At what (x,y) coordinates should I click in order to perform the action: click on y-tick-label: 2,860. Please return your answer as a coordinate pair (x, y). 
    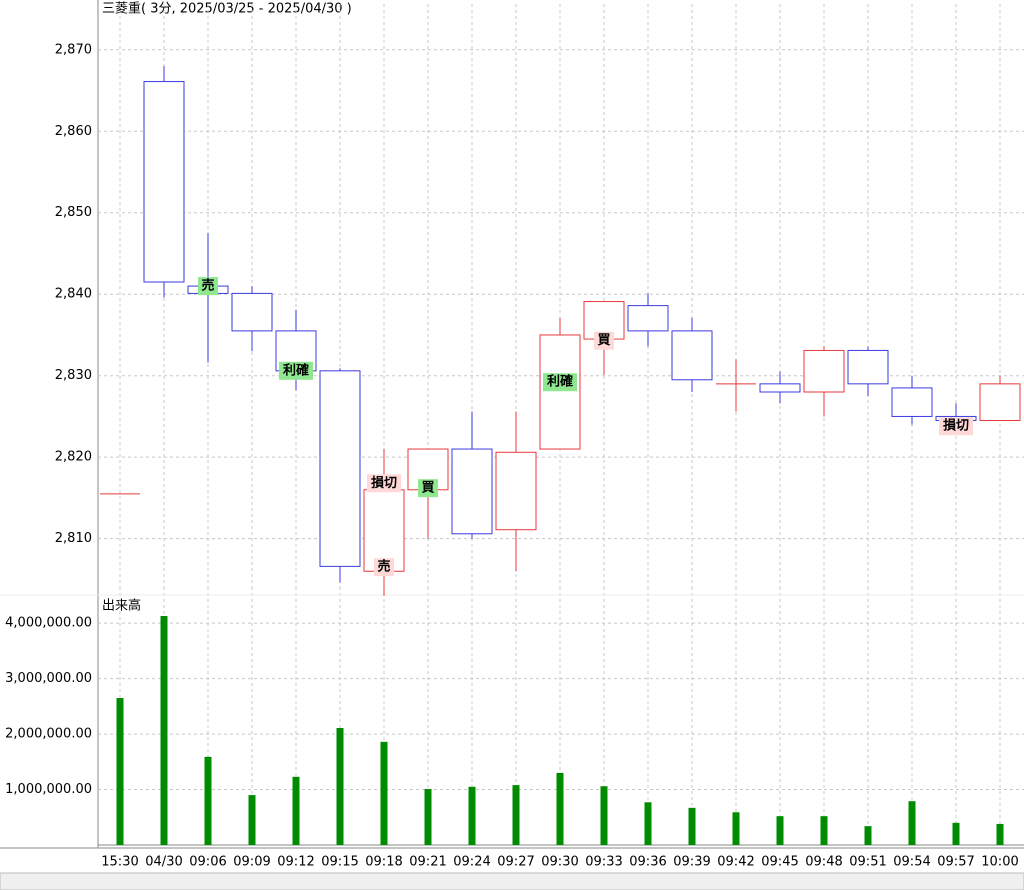
    Looking at the image, I should click on (73, 131).